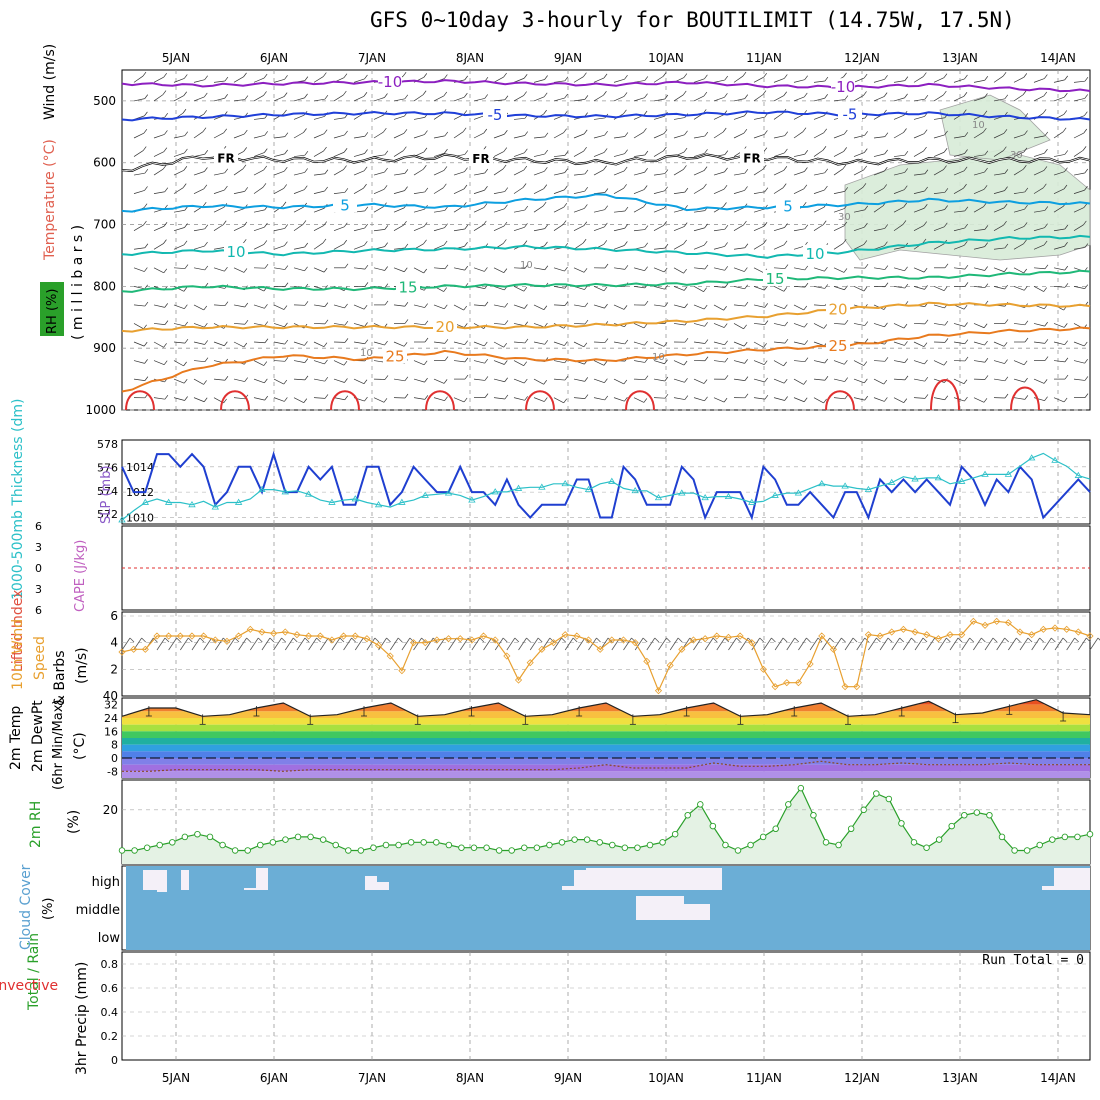 This screenshot has height=1100, width=1100. I want to click on rh-legend-swatch, so click(52, 309).